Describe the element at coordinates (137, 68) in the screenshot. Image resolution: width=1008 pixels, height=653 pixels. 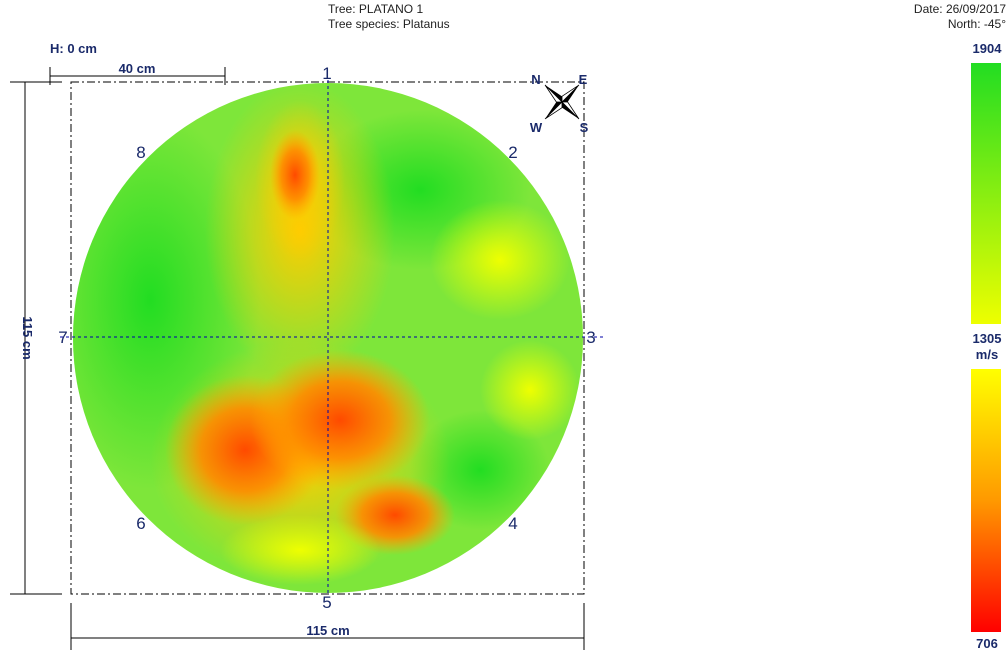
I see `scale-bar-label: 40 cm` at that location.